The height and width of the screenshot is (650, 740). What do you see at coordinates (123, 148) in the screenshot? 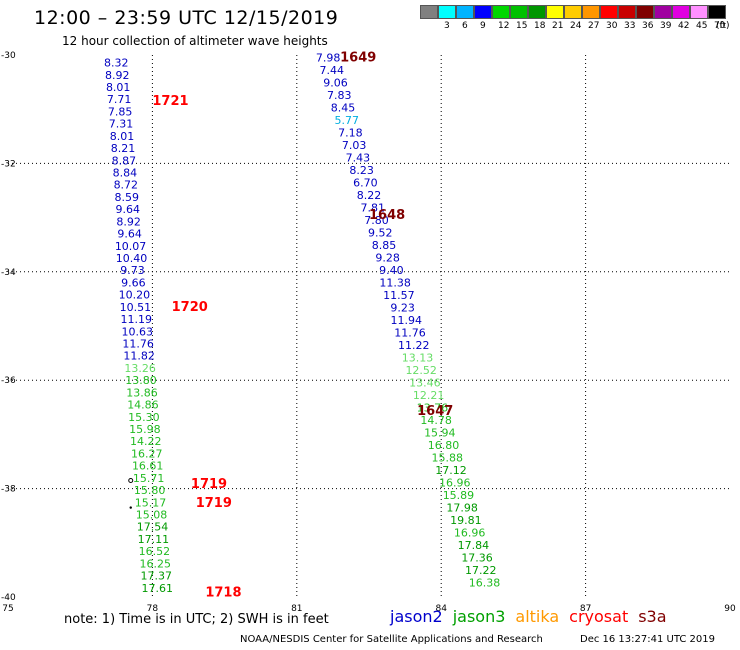
I see `wave-height-value: 8.21` at bounding box center [123, 148].